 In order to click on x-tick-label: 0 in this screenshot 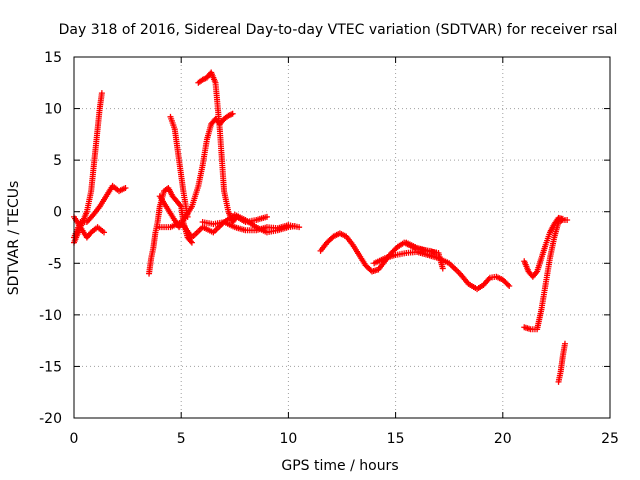, I will do `click(74, 439)`.